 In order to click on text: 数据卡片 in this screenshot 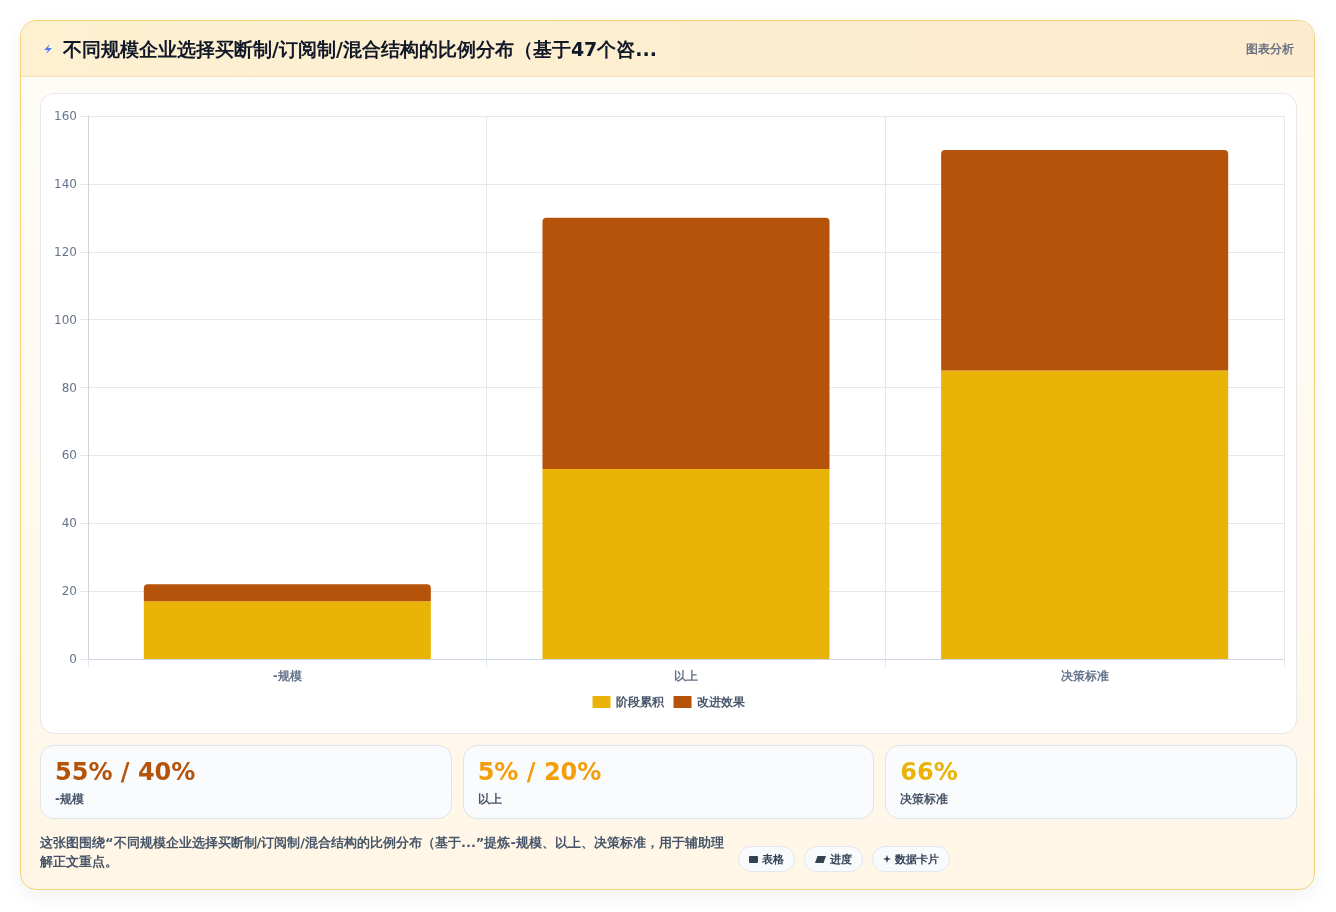, I will do `click(917, 859)`.